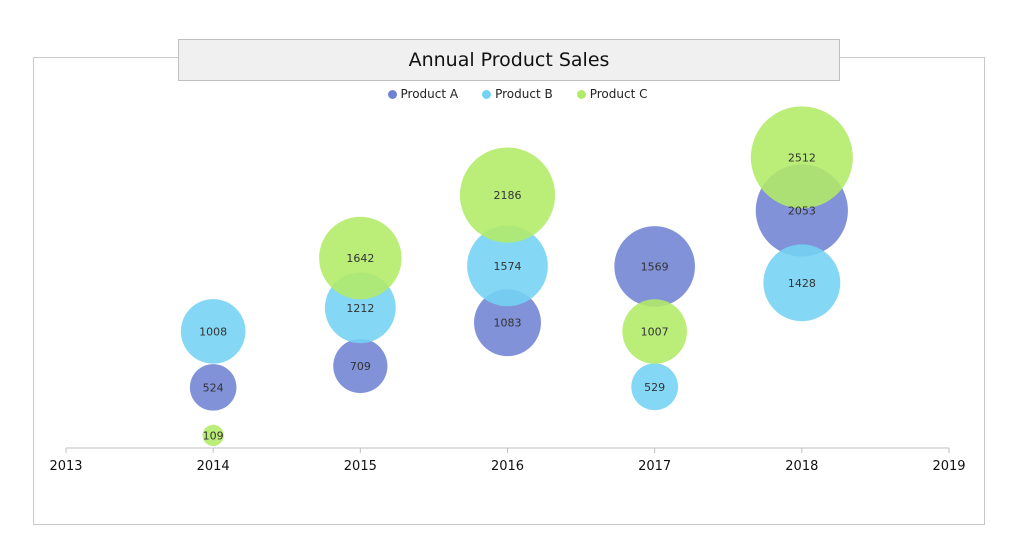  I want to click on data-label: 1642, so click(360, 258).